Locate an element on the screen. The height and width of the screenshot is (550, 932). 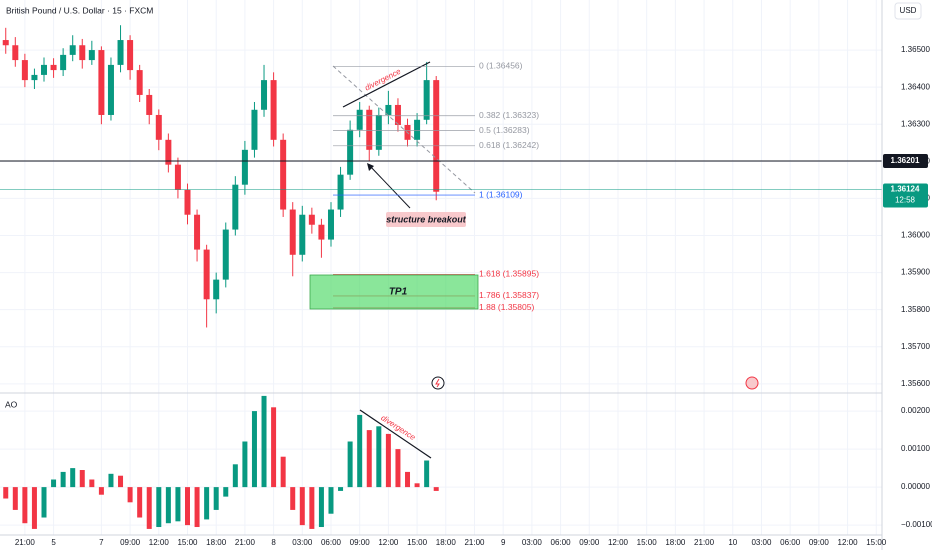
reference-price-label: 1.36201 is located at coordinates (905, 160).